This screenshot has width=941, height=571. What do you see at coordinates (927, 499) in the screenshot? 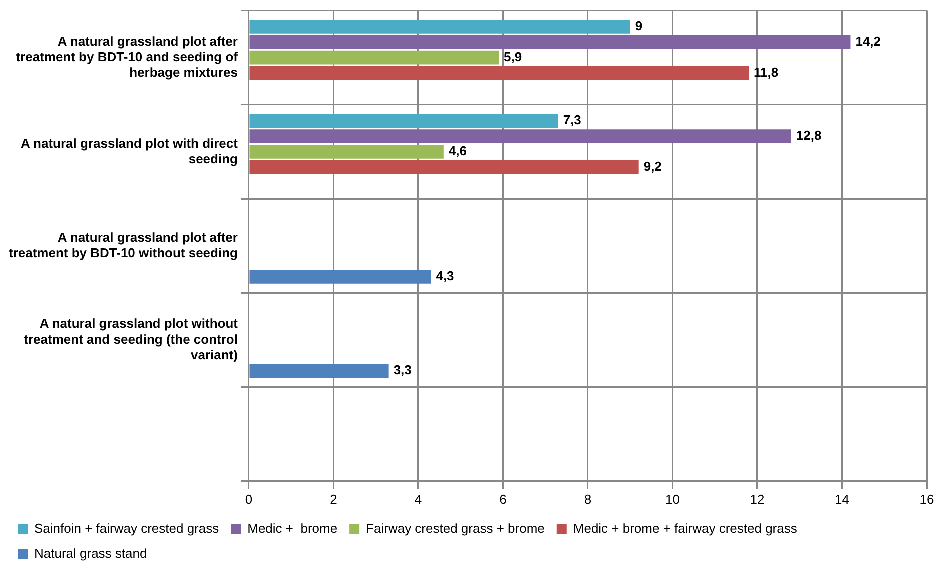
I see `x-tick-label: 16` at bounding box center [927, 499].